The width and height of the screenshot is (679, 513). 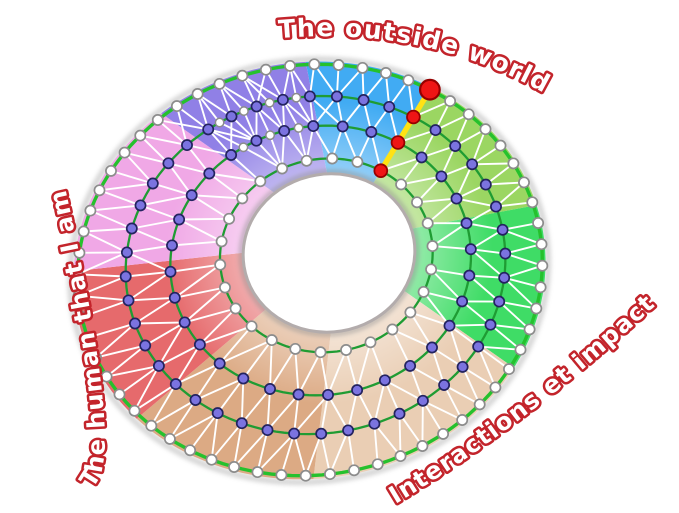 I want to click on highlight-node, so click(x=430, y=89).